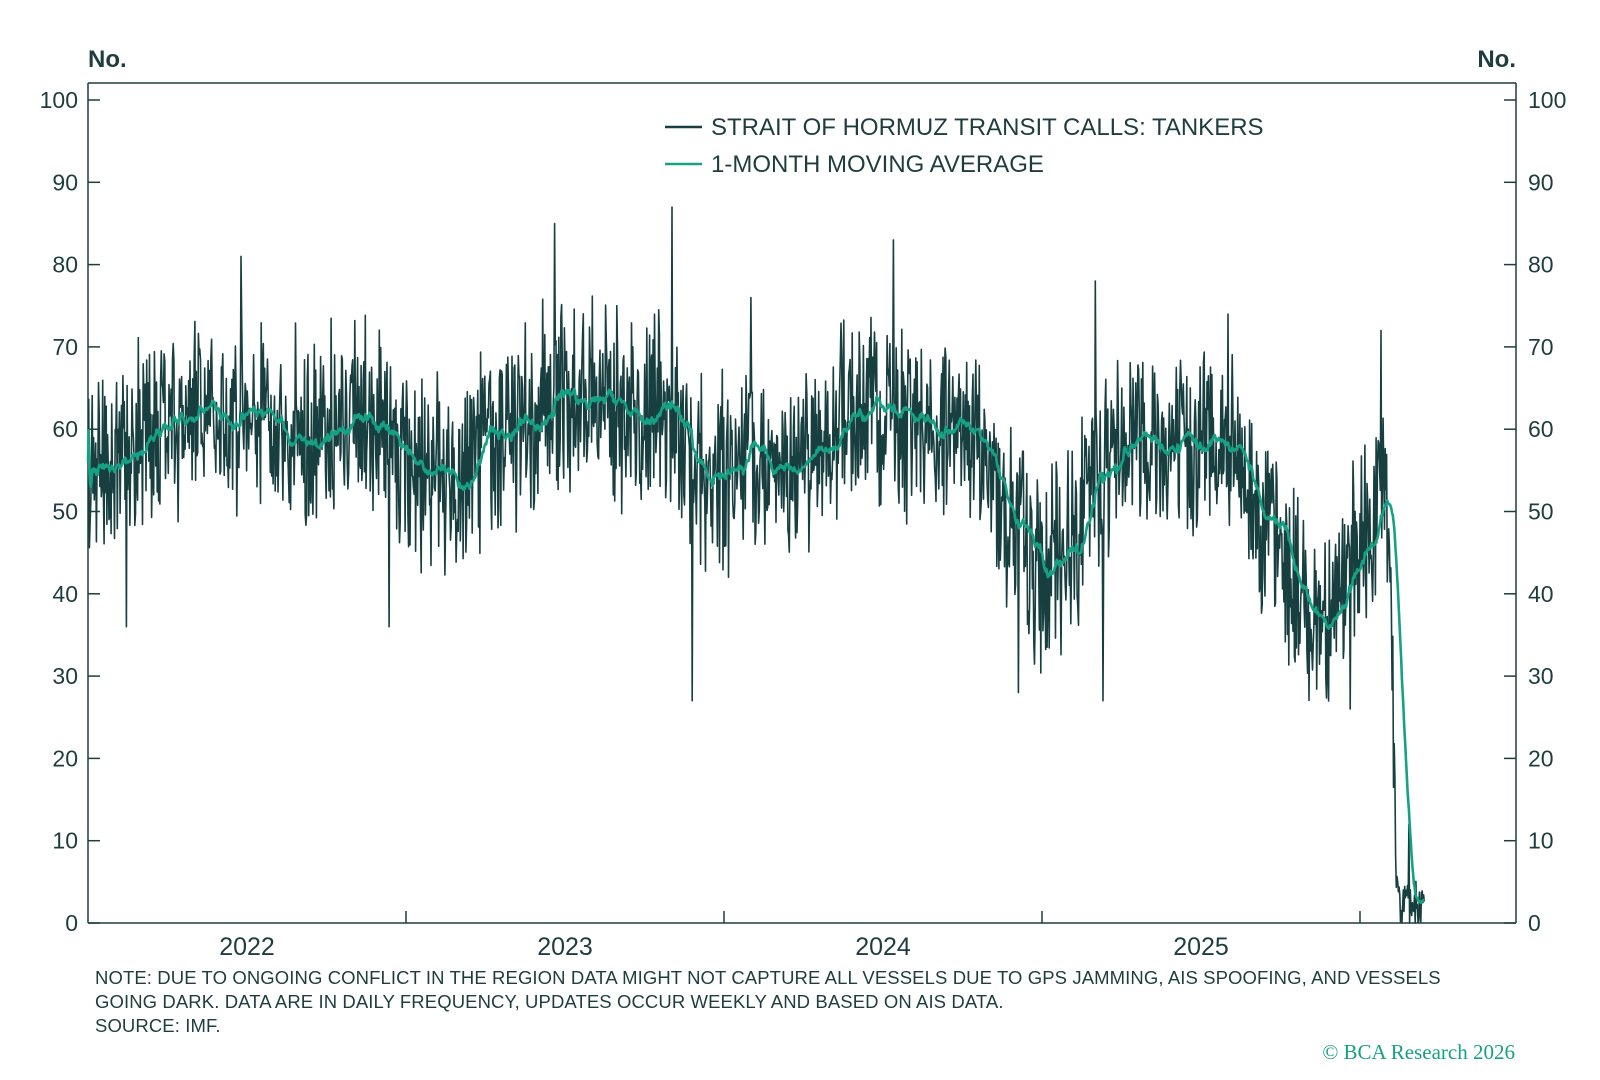  What do you see at coordinates (1541, 676) in the screenshot?
I see `y-tick-label-right-30: 30` at bounding box center [1541, 676].